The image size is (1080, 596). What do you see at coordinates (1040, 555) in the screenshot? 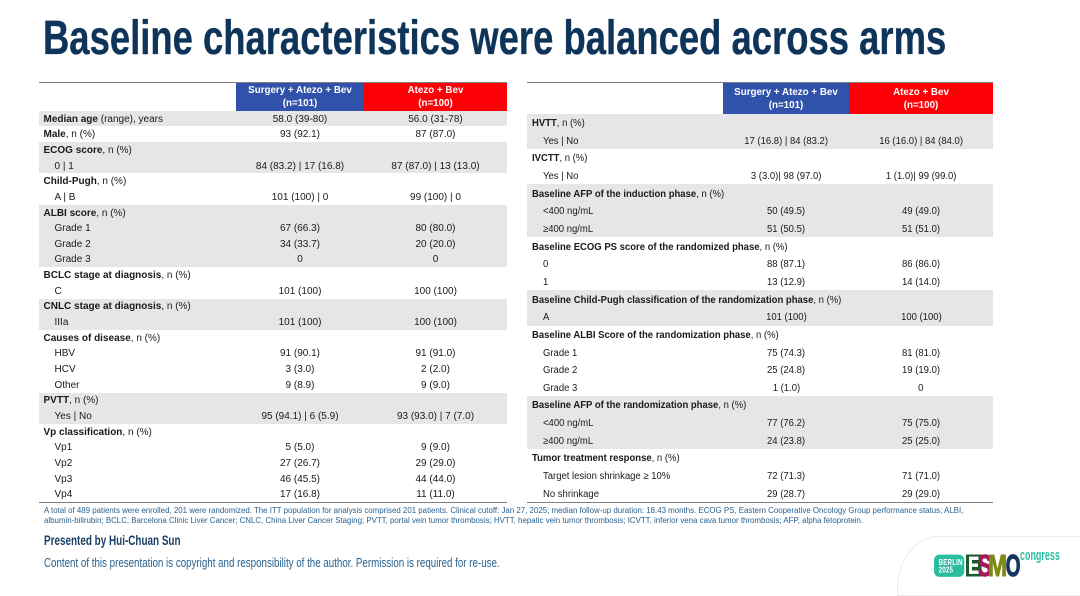
I see `svg-text: congress` at bounding box center [1040, 555].